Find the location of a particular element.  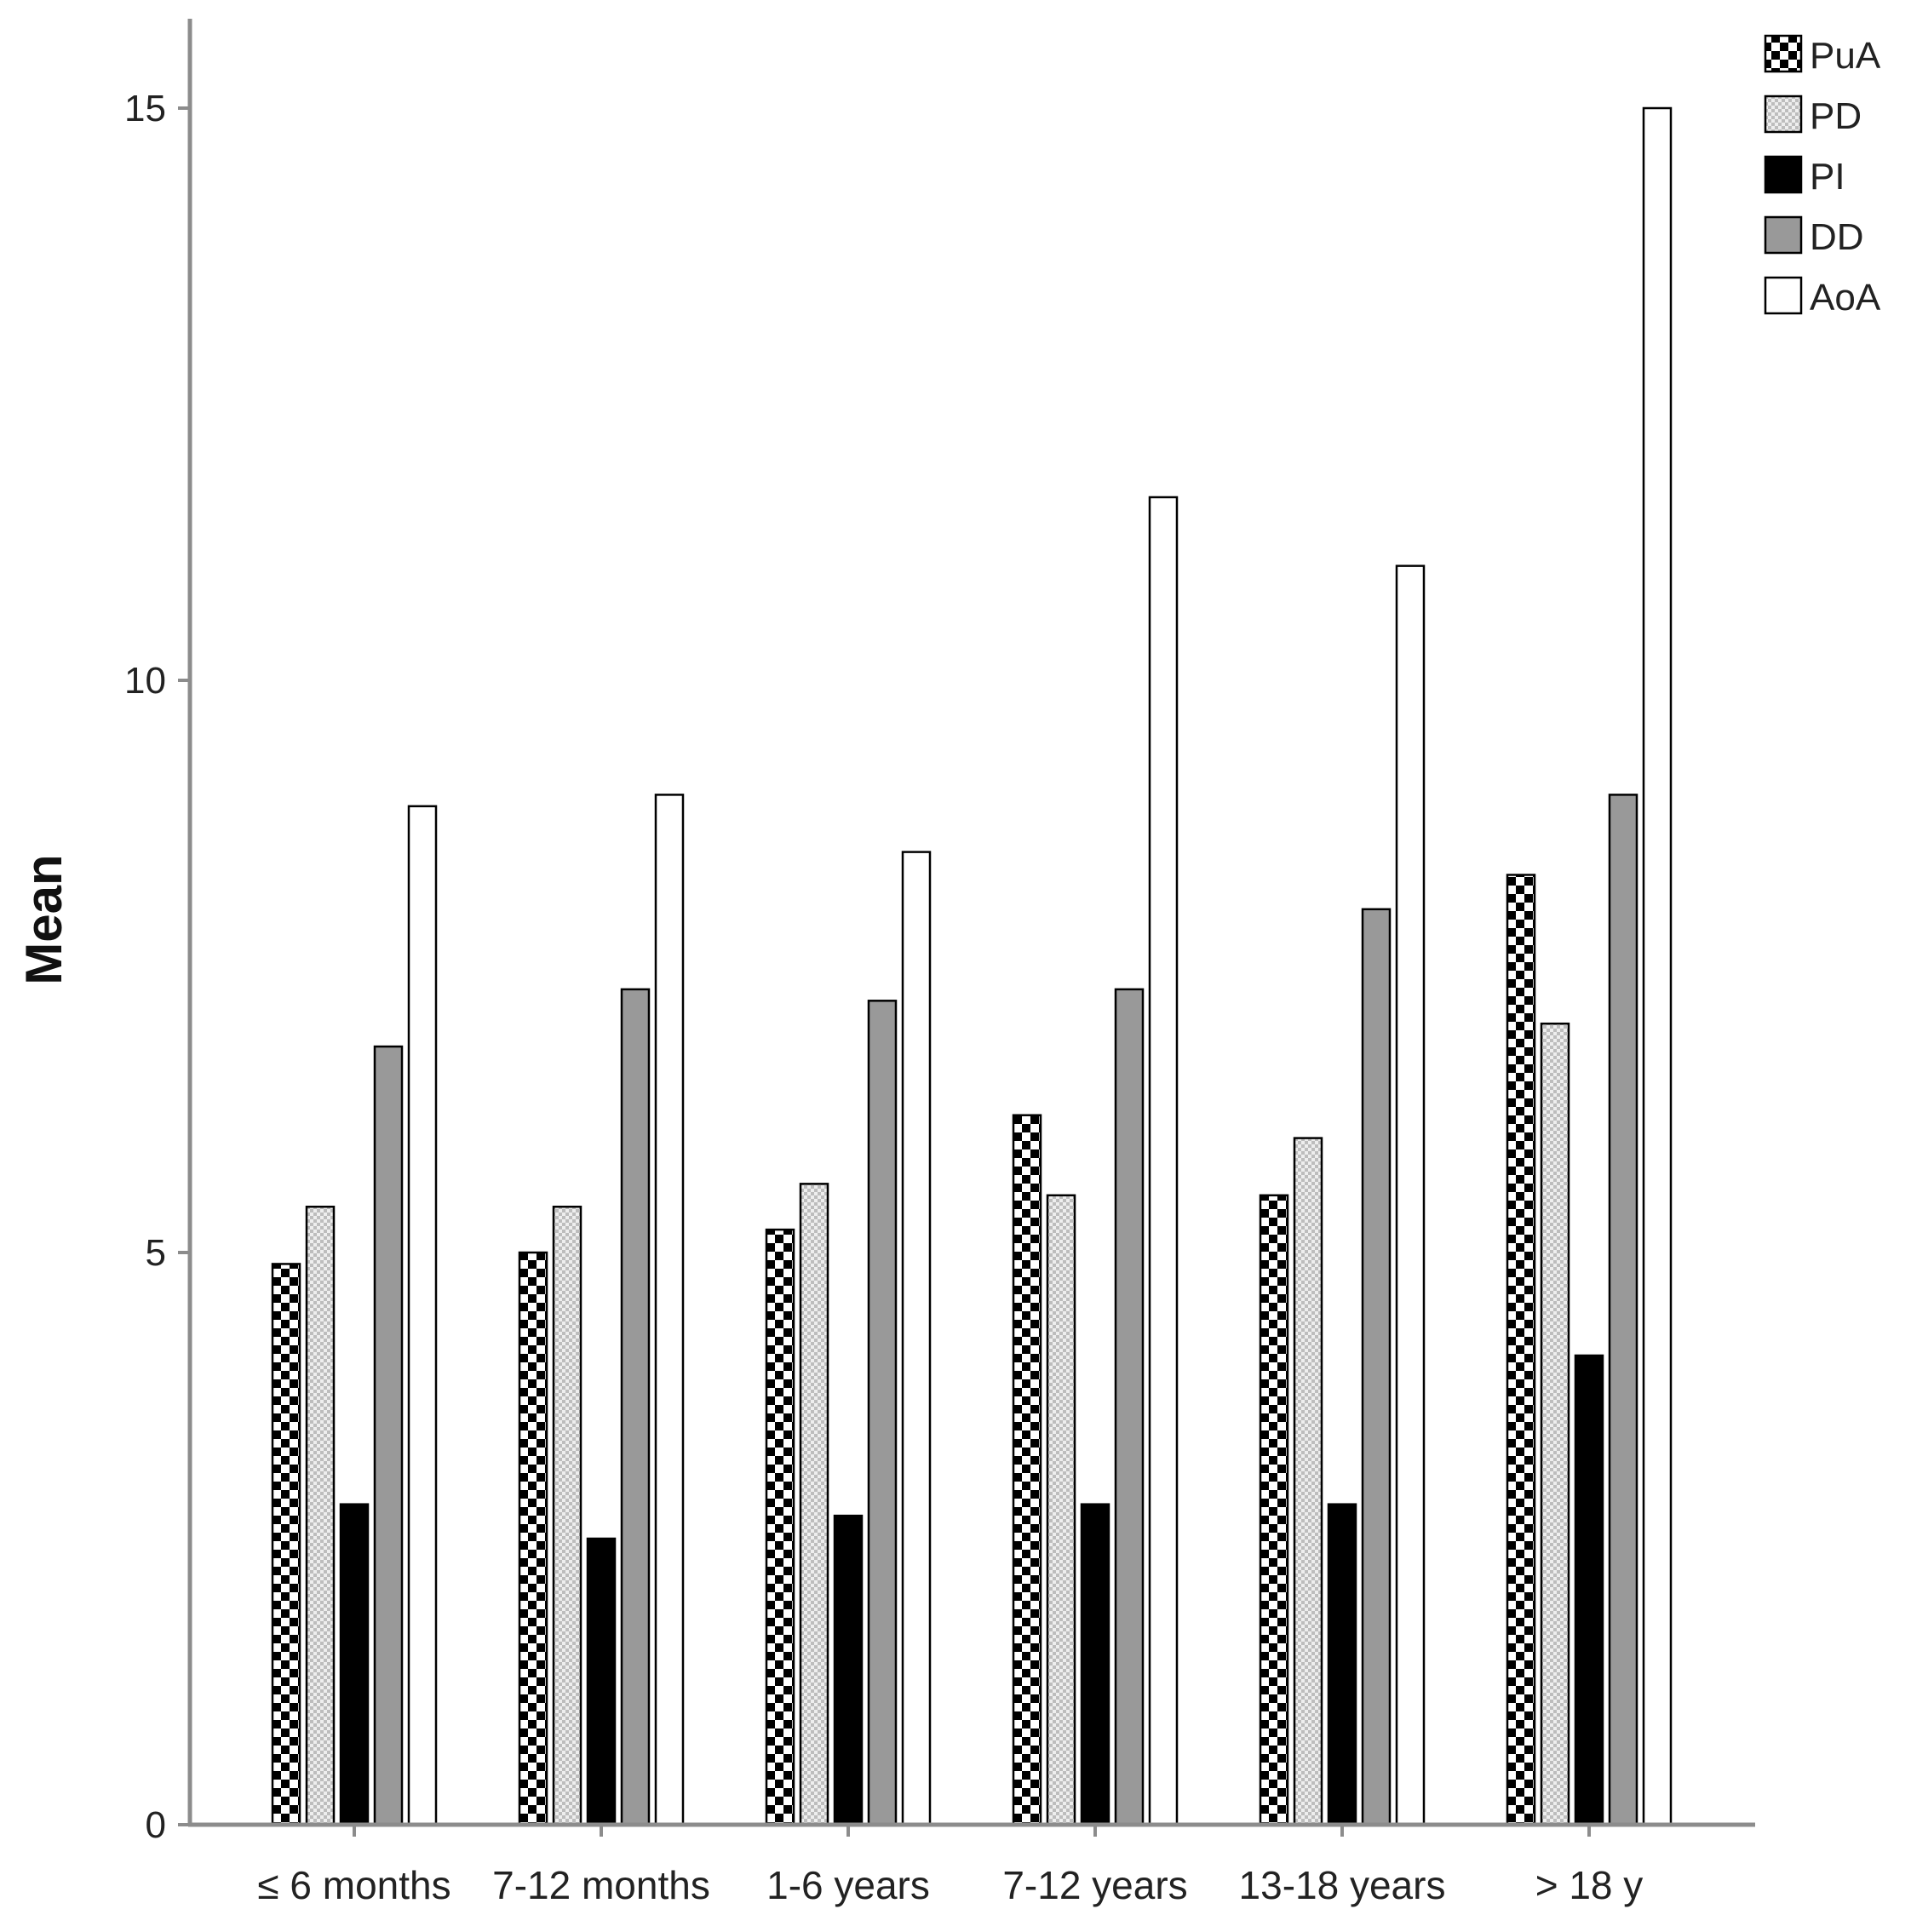

legend-label-dd: DD is located at coordinates (1837, 237).